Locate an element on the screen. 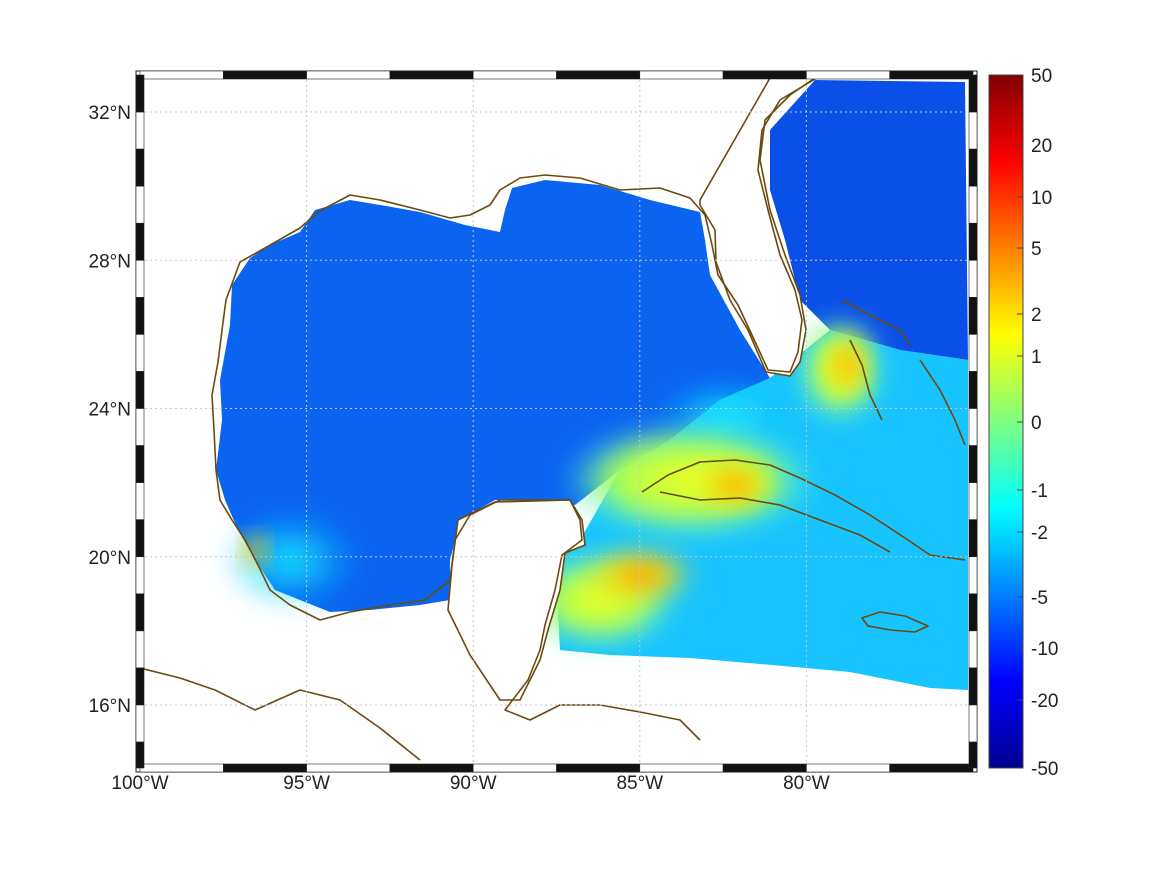 The image size is (1167, 880). colorbar-tick-label: 10 is located at coordinates (1041, 198).